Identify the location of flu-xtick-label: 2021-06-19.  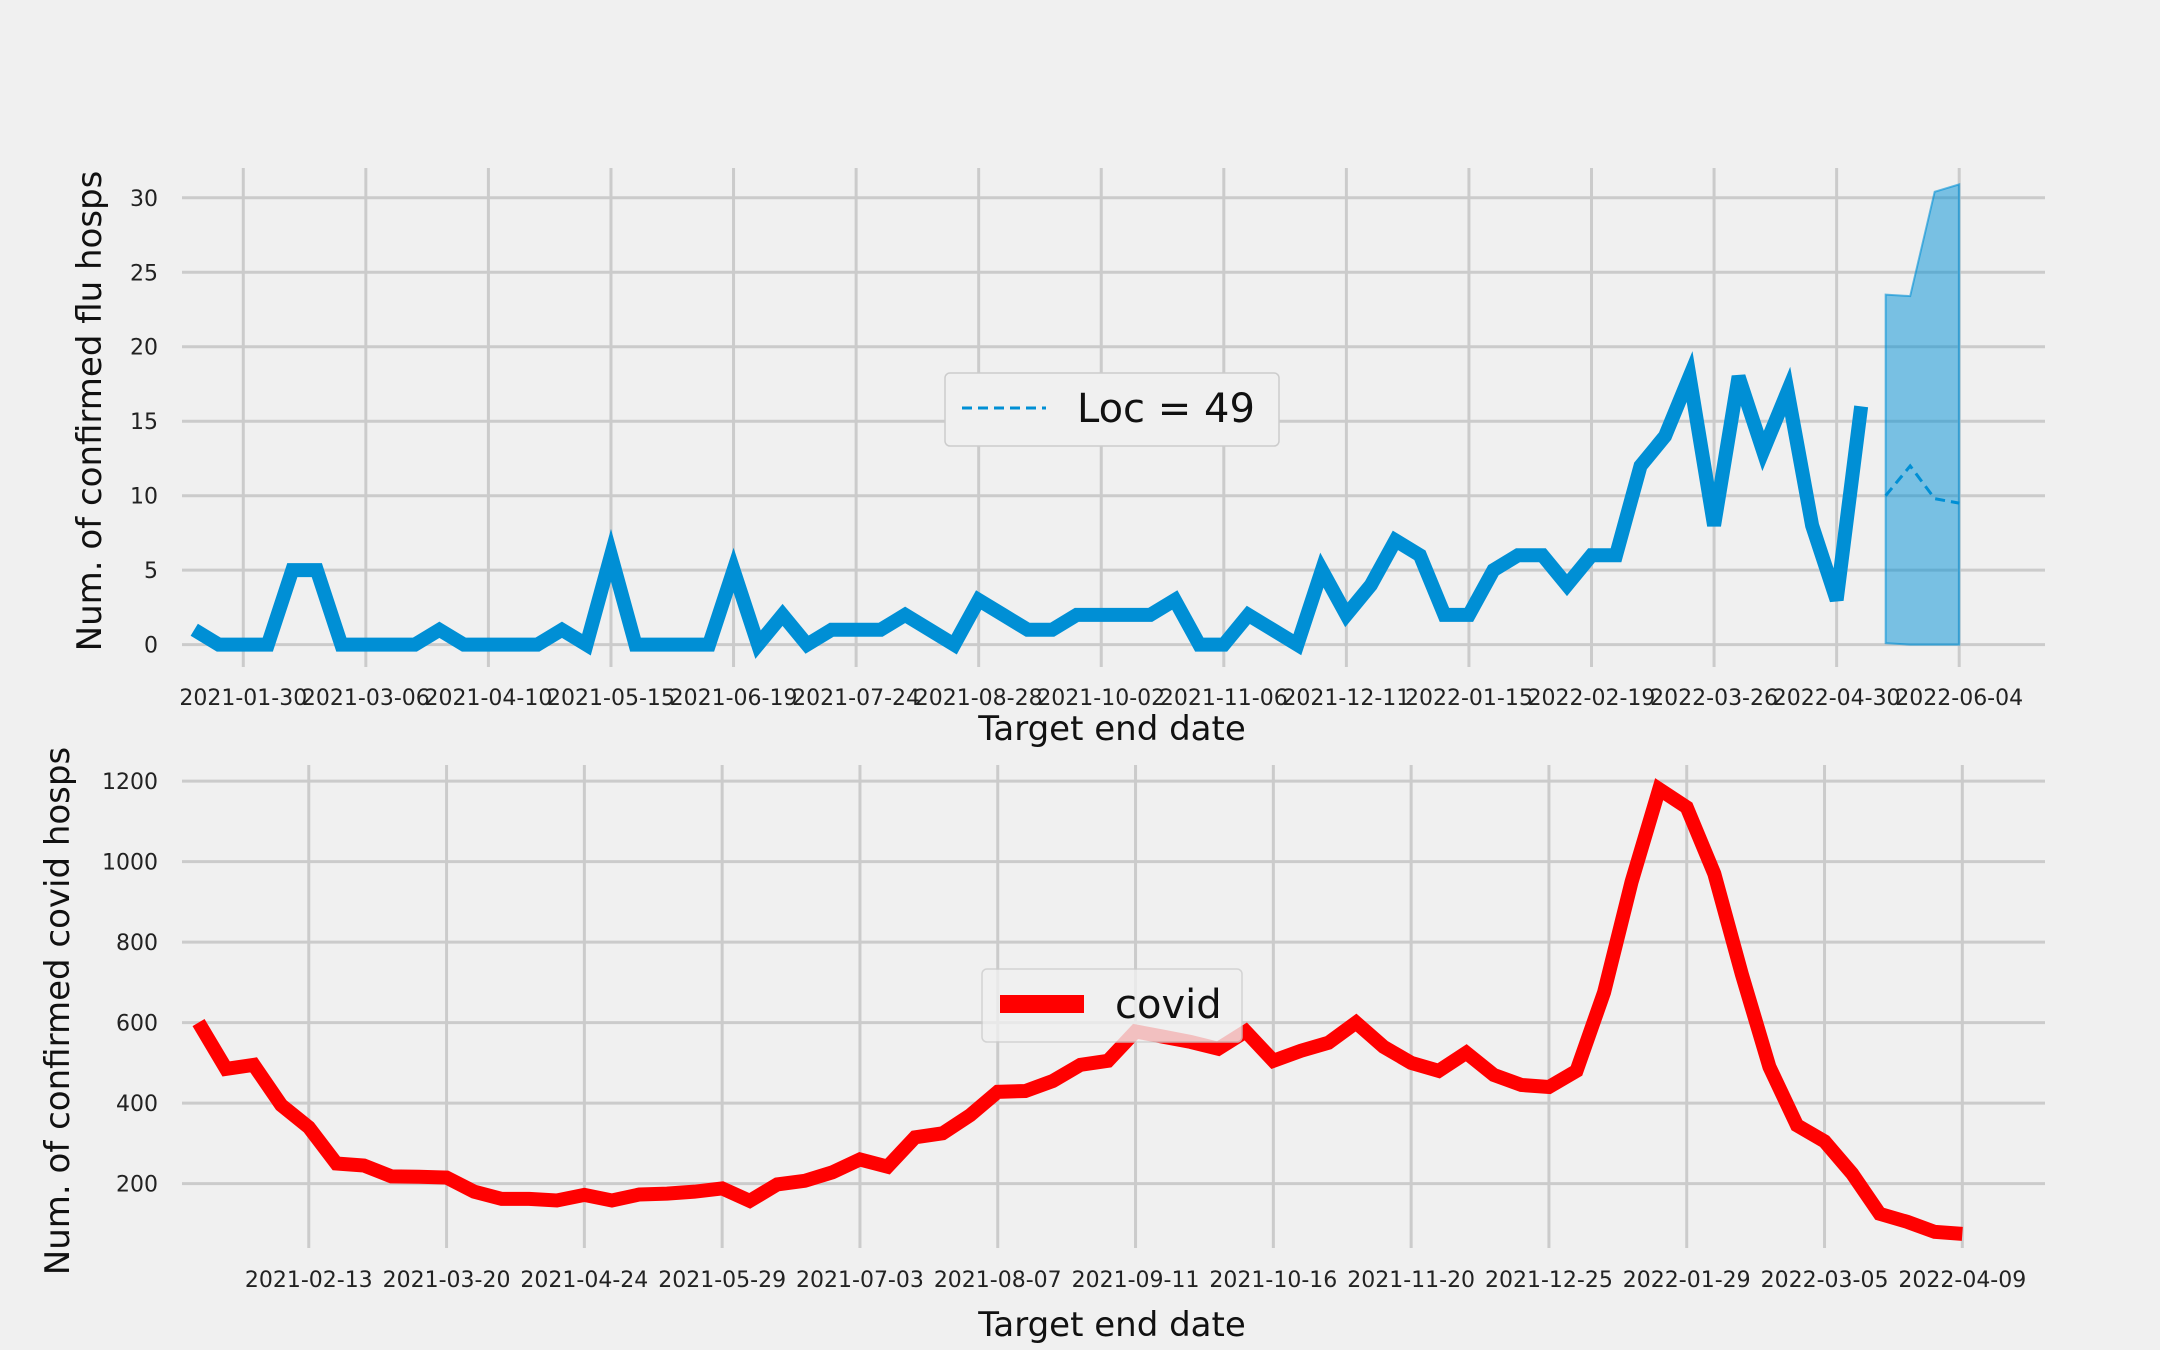
(734, 698).